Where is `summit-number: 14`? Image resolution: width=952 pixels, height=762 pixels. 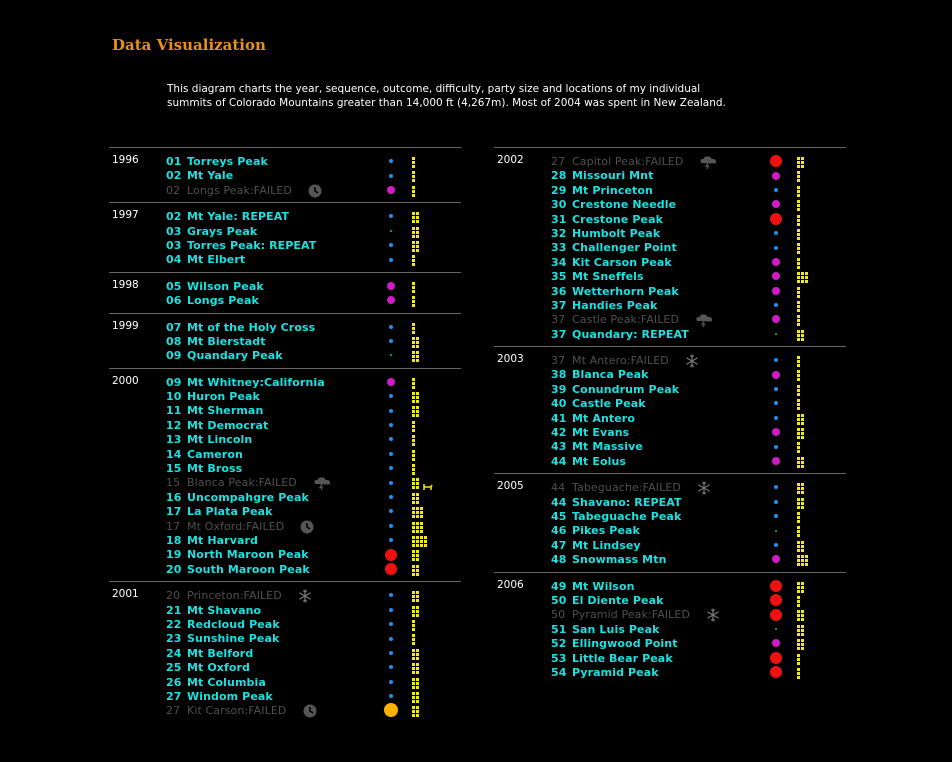 summit-number: 14 is located at coordinates (174, 454).